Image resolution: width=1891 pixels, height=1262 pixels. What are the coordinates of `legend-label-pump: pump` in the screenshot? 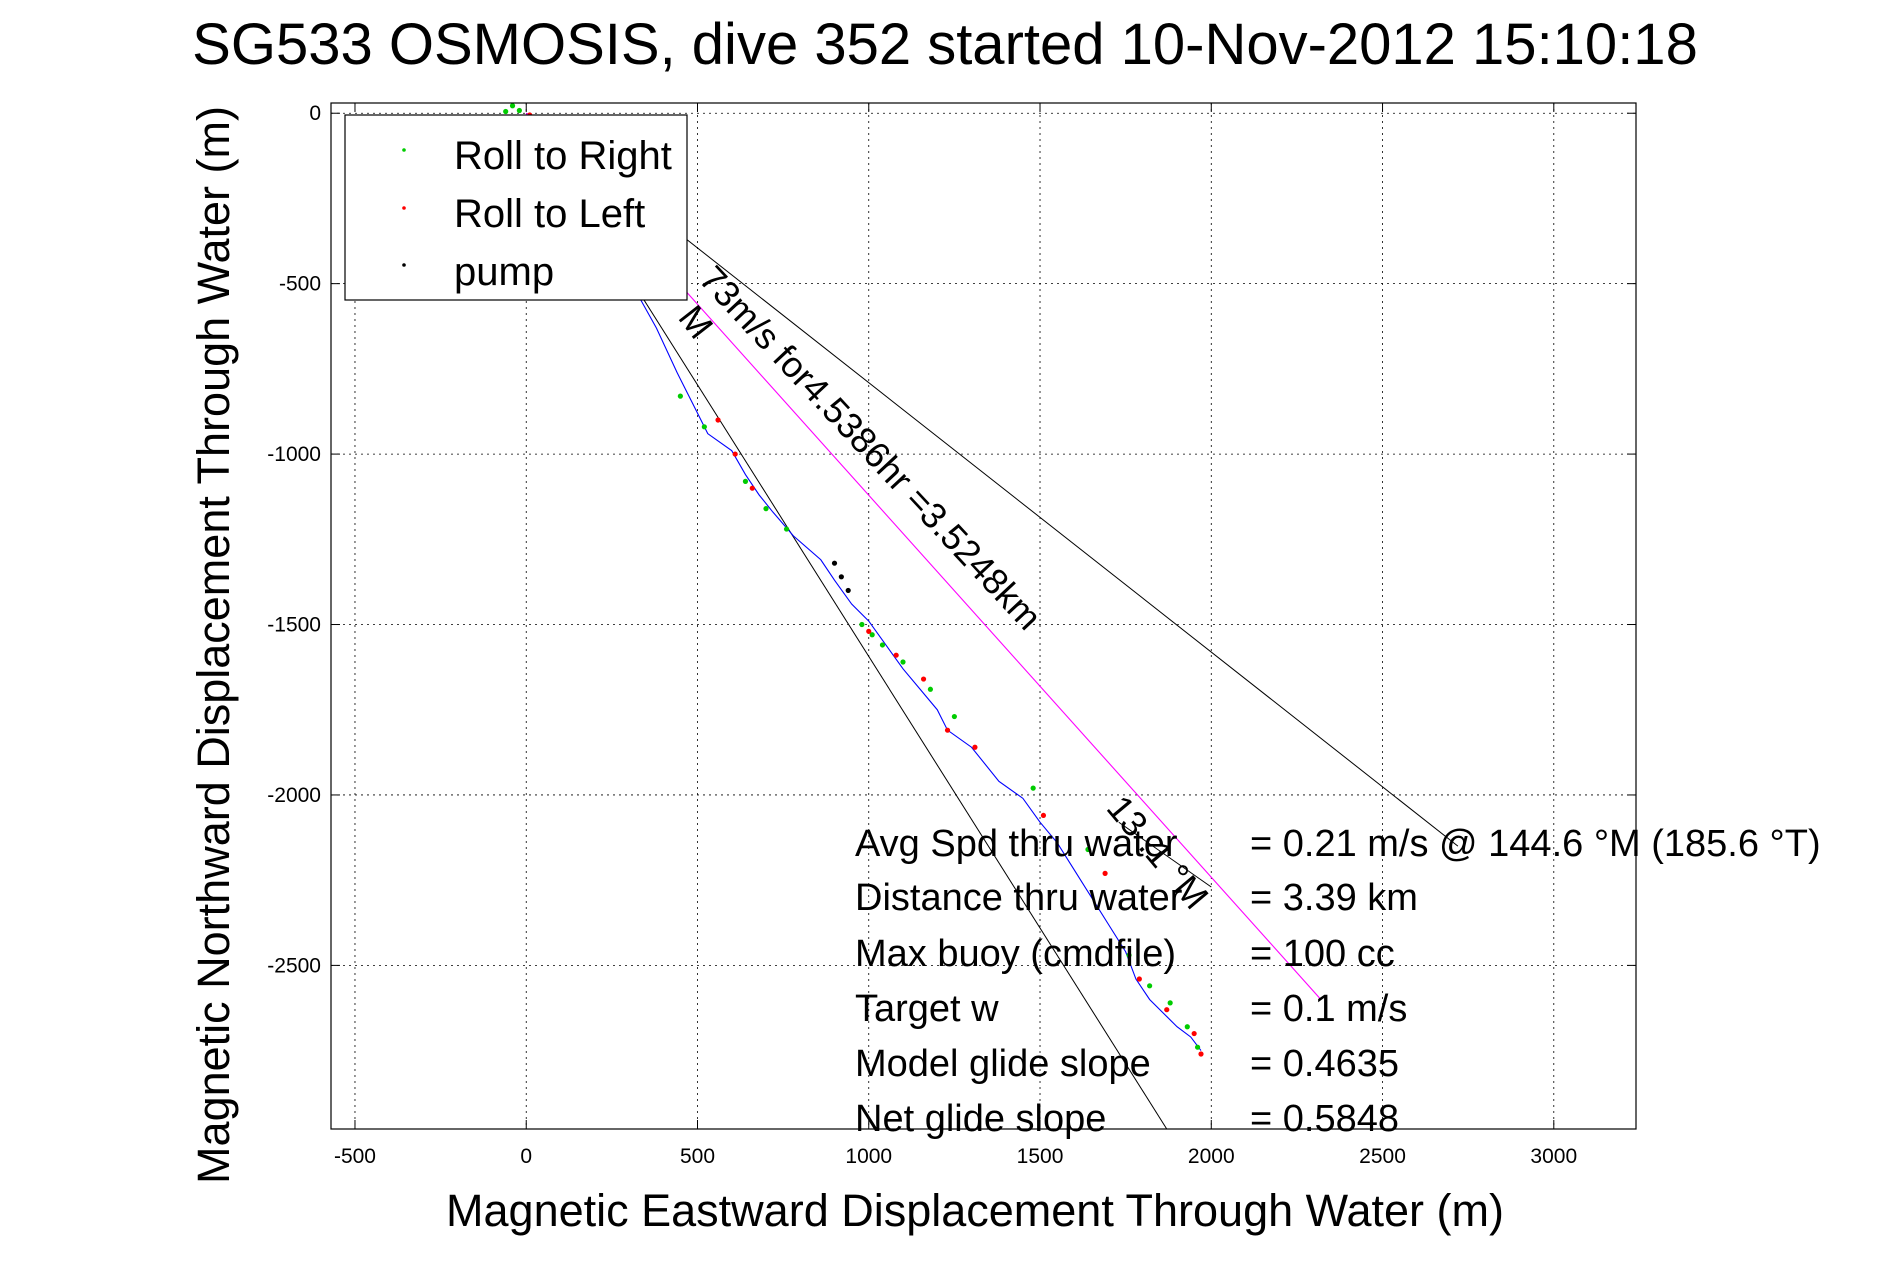 It's located at (504, 272).